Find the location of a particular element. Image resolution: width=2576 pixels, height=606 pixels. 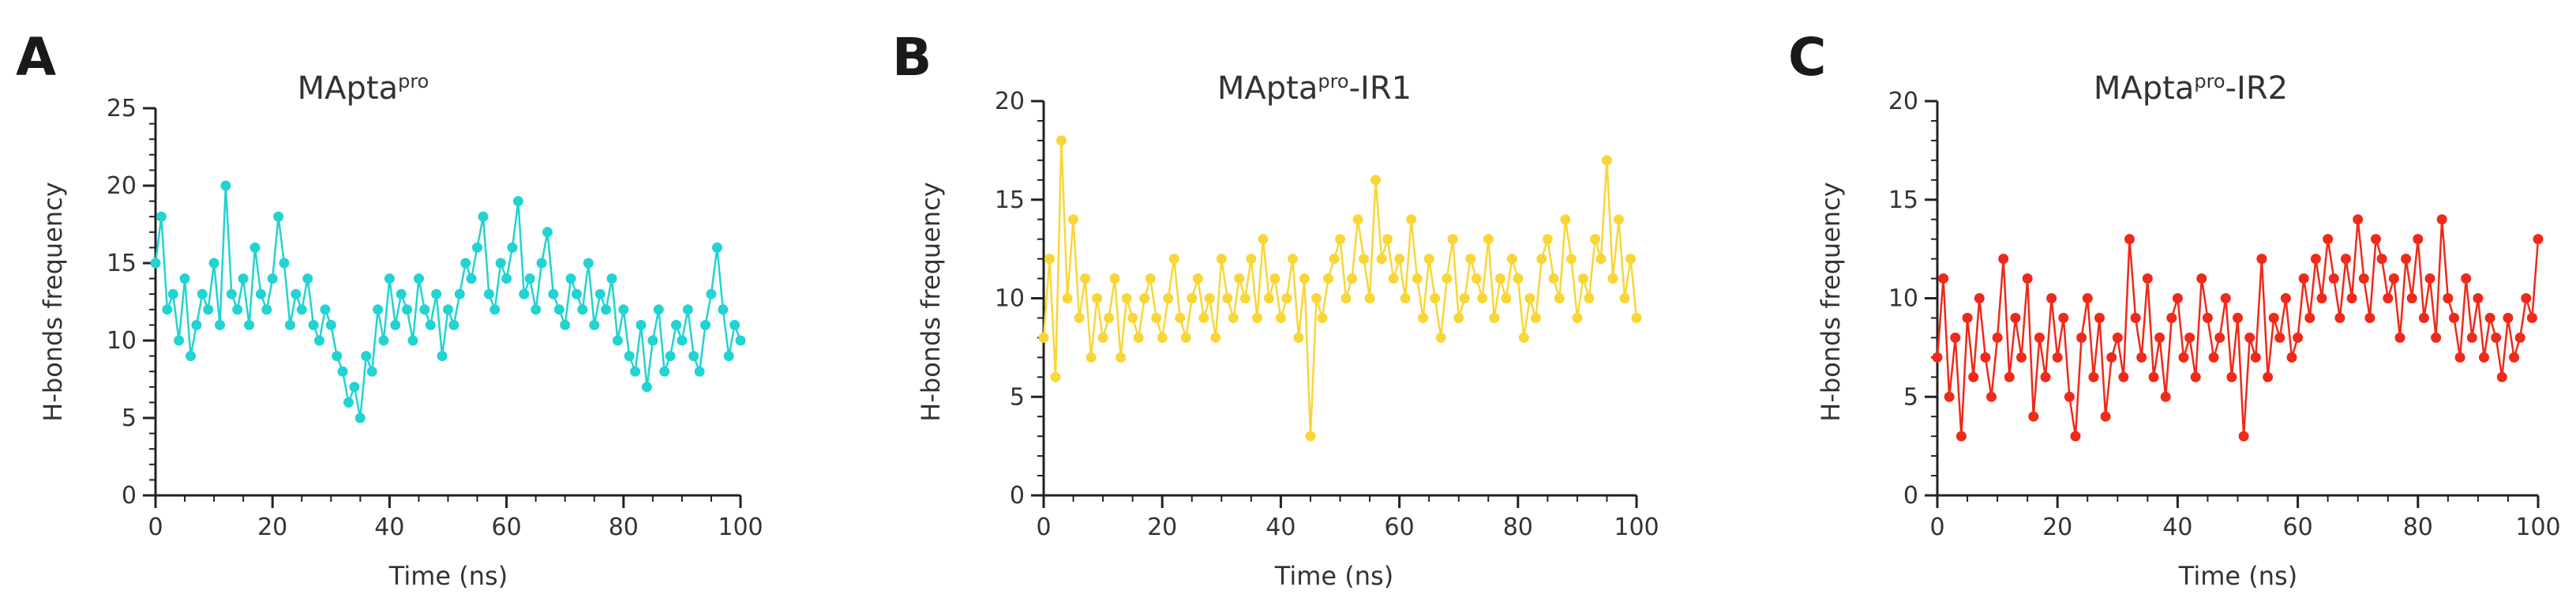

x-tick-label-a: 80 is located at coordinates (624, 527).